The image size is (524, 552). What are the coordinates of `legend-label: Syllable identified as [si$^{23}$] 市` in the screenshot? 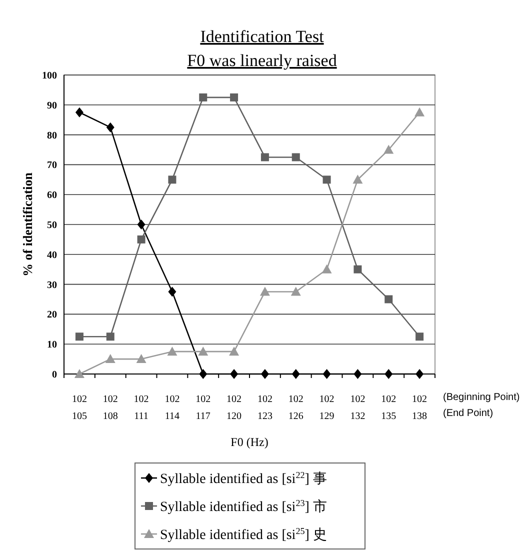 It's located at (243, 506).